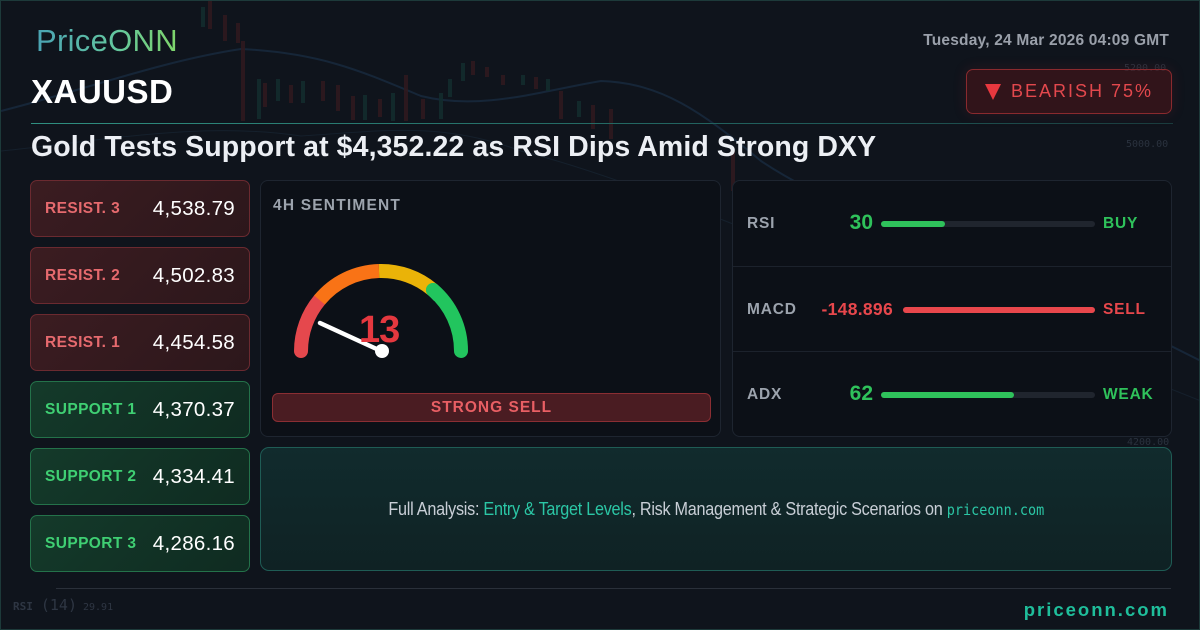  What do you see at coordinates (1082, 91) in the screenshot?
I see `bias-label: BEARISH 75%` at bounding box center [1082, 91].